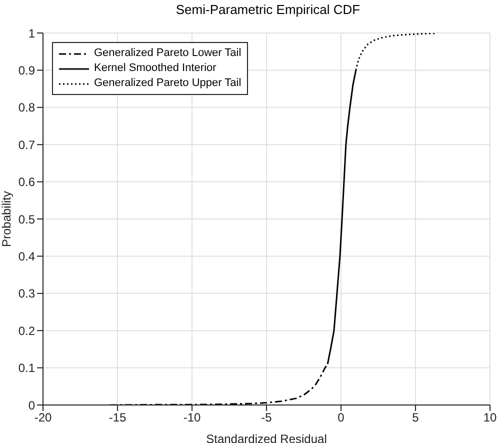  What do you see at coordinates (32, 33) in the screenshot?
I see `y-tick-label: 1` at bounding box center [32, 33].